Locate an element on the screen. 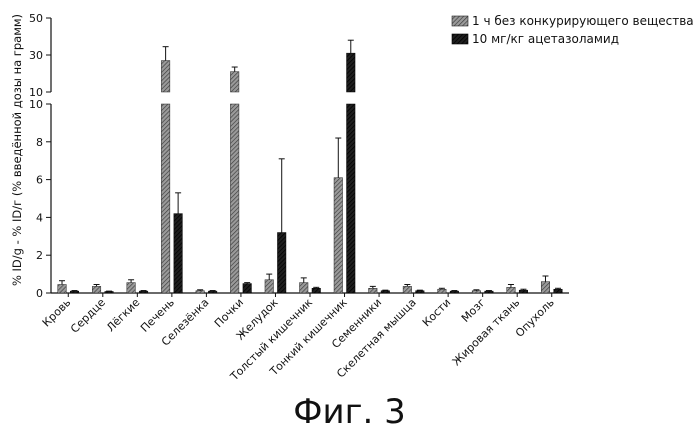 Image resolution: width=699 pixels, height=440 pixels. category-label: Кровь is located at coordinates (57, 313).